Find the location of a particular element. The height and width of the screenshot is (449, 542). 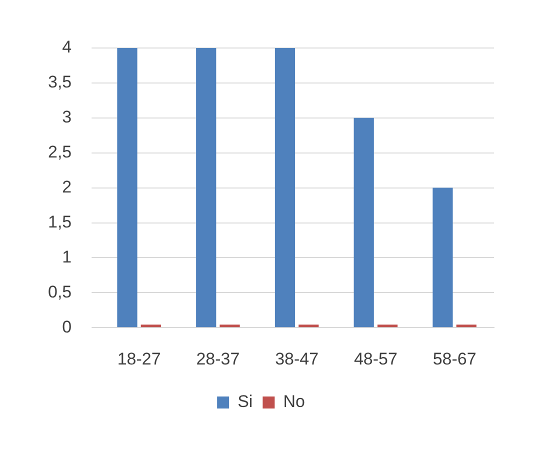

x-tick-label: 18-27 is located at coordinates (139, 358).